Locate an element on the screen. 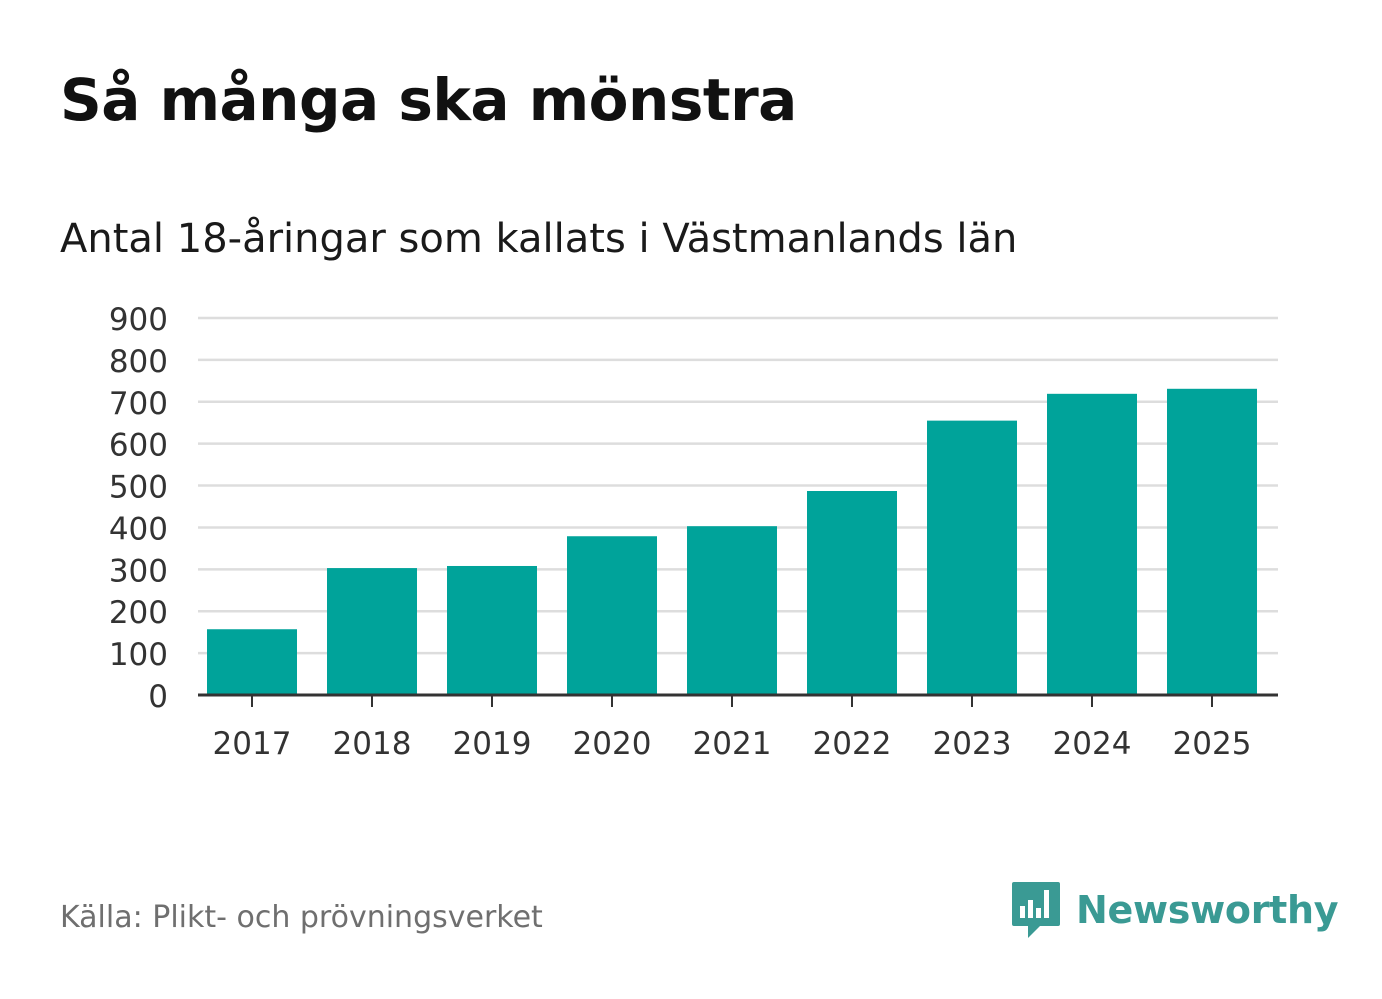 Image resolution: width=1382 pixels, height=999 pixels. x-tick-label: 2021 is located at coordinates (732, 744).